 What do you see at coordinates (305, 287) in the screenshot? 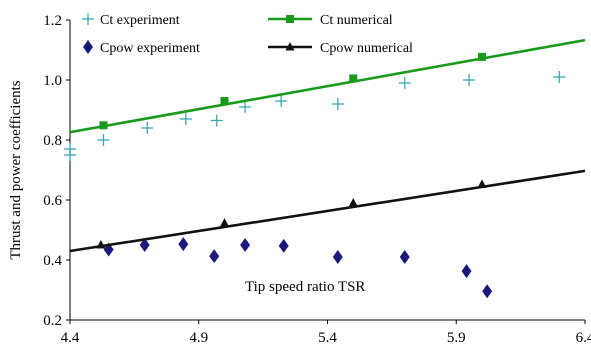
I see `chart-annotation: Tip speed ratio TSR` at bounding box center [305, 287].